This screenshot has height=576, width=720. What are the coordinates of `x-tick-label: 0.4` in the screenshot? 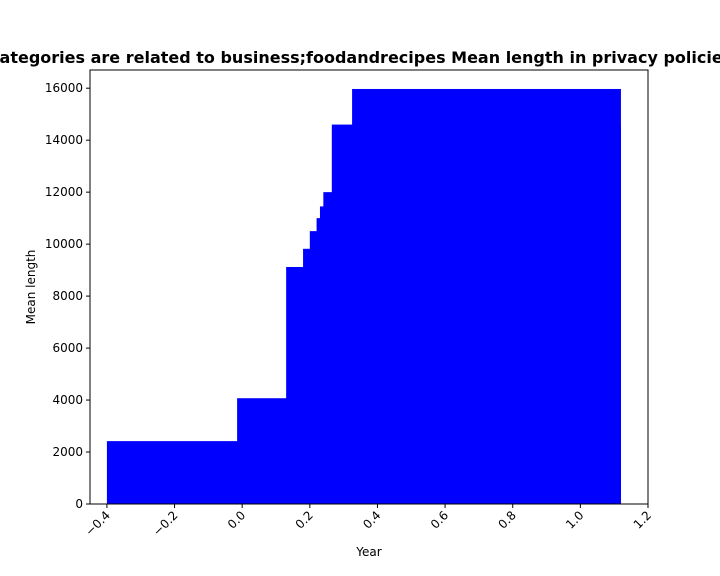 It's located at (371, 519).